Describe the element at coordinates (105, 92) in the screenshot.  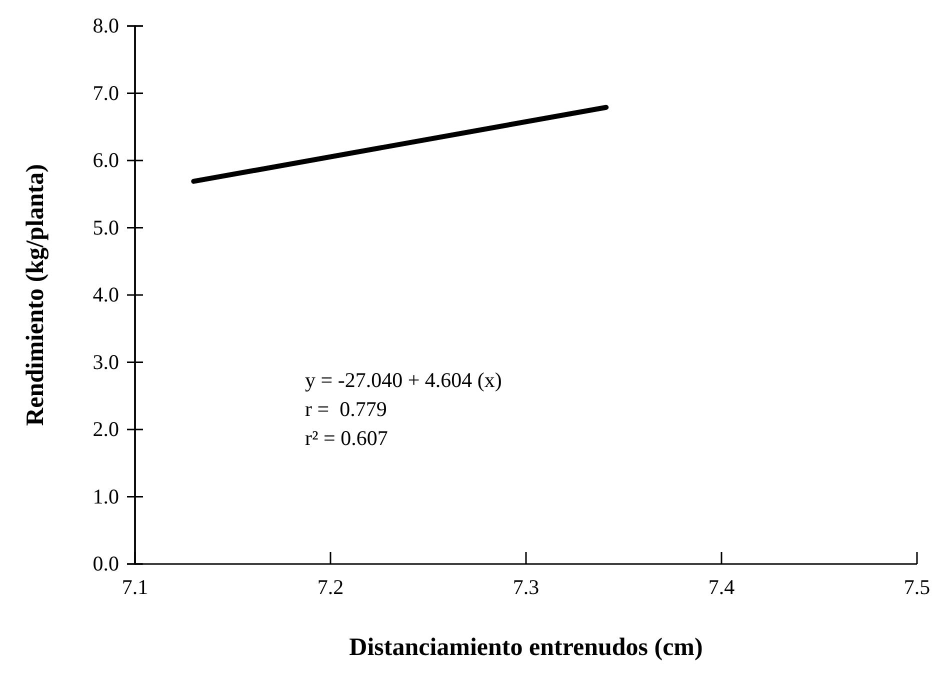
I see `y-tick-label: 7.0` at that location.